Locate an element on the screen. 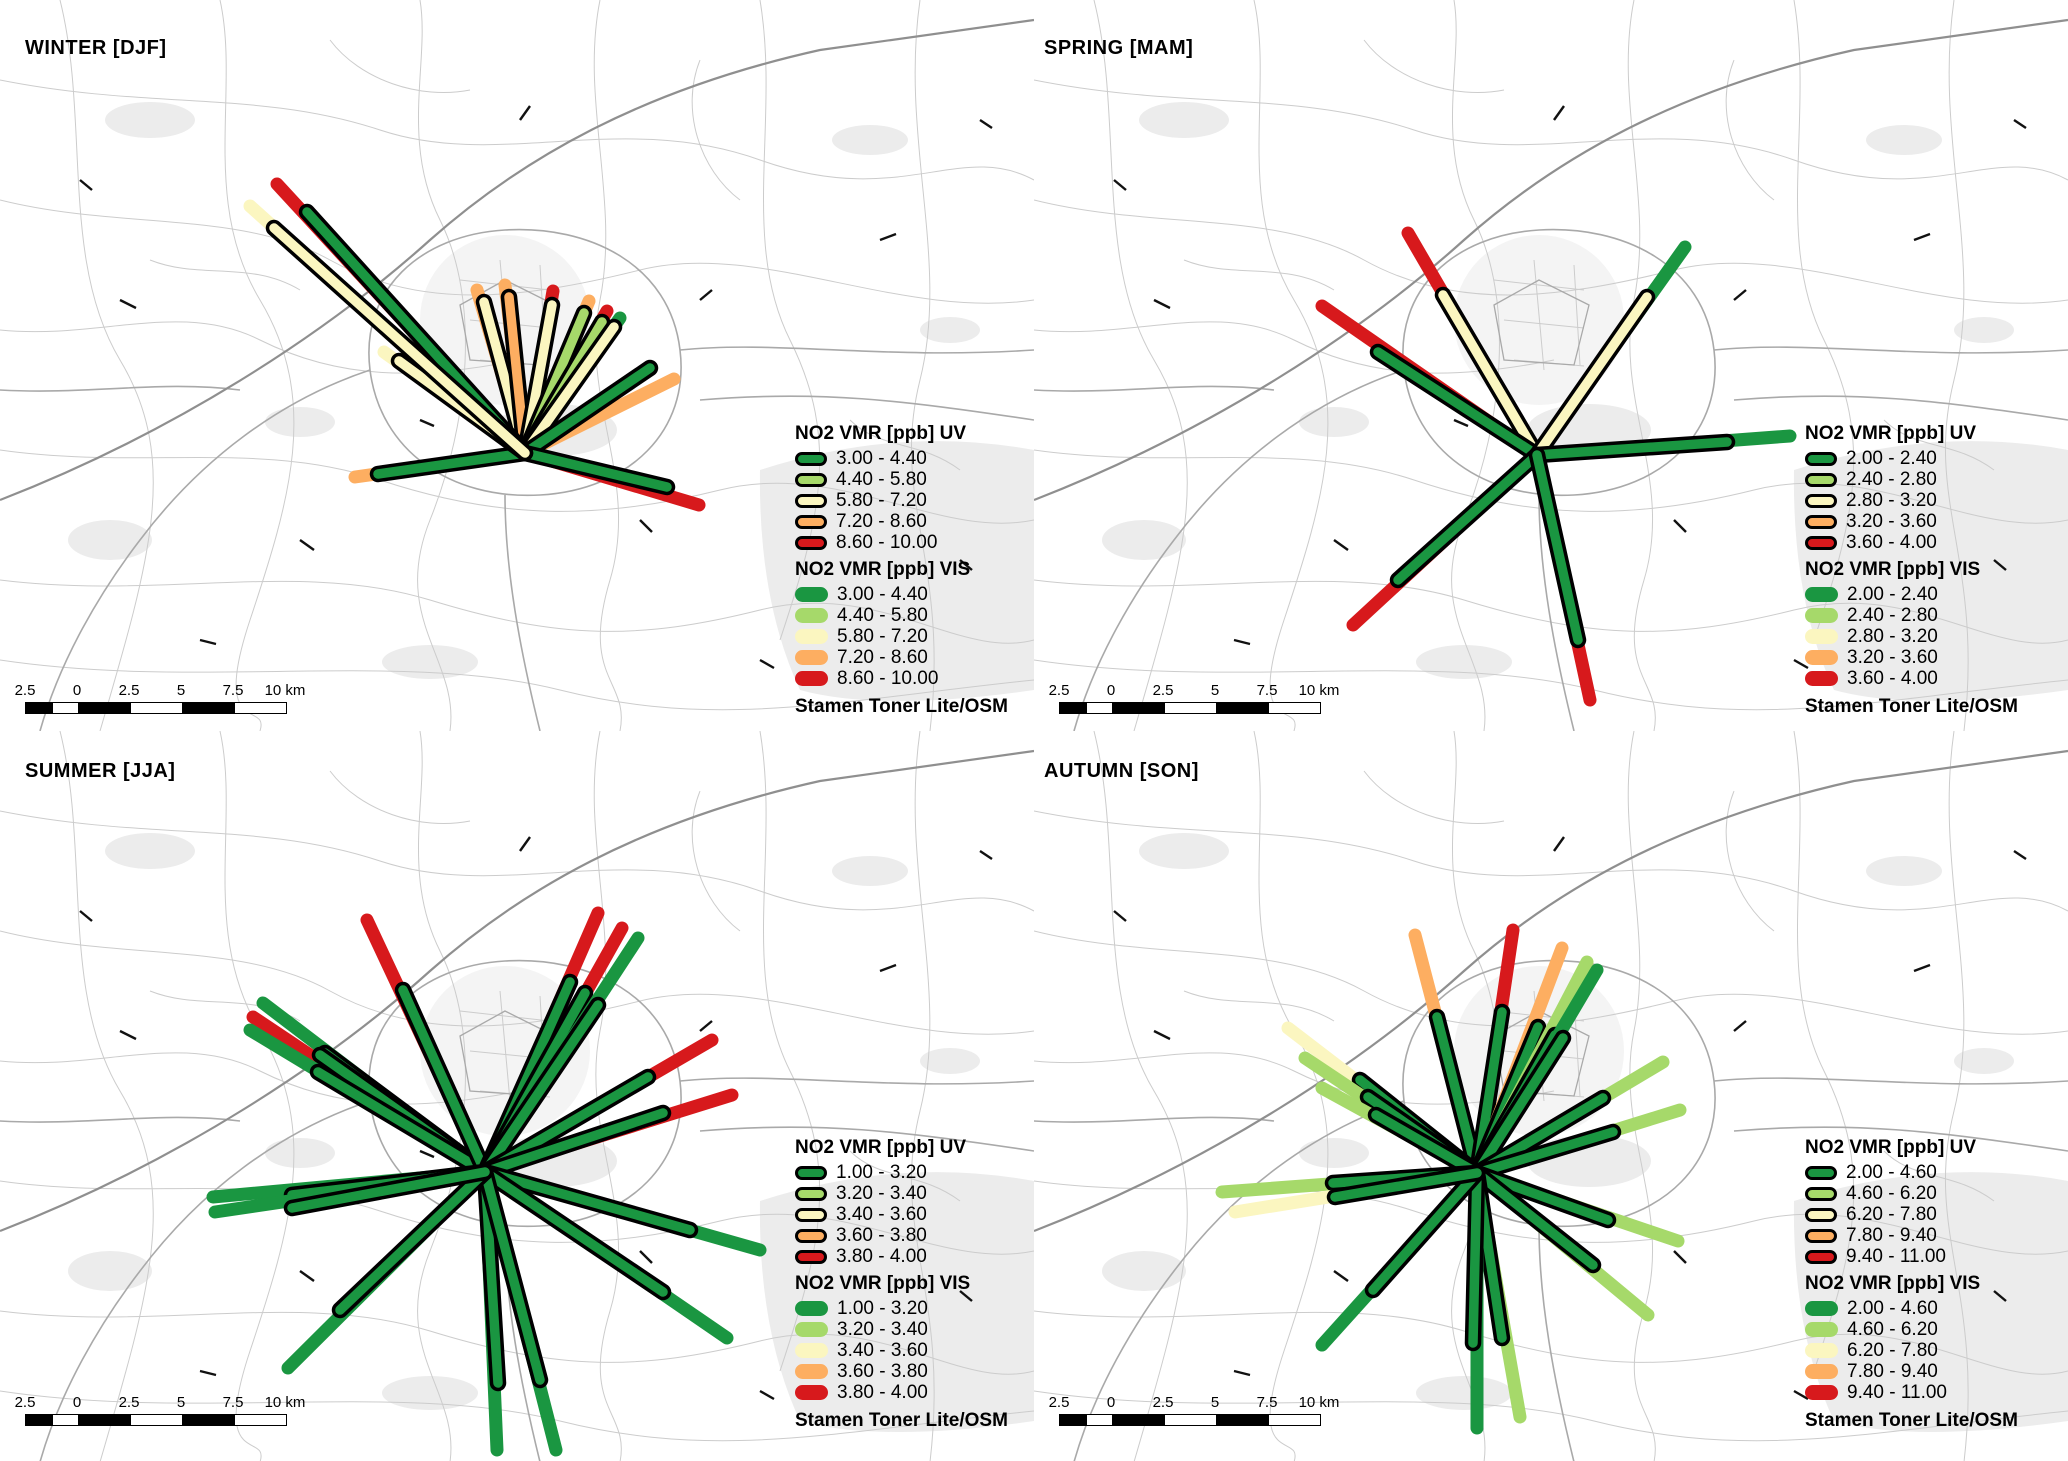 The image size is (2068, 1461). legend-range-label: 8.60 - 10.00 is located at coordinates (888, 678).